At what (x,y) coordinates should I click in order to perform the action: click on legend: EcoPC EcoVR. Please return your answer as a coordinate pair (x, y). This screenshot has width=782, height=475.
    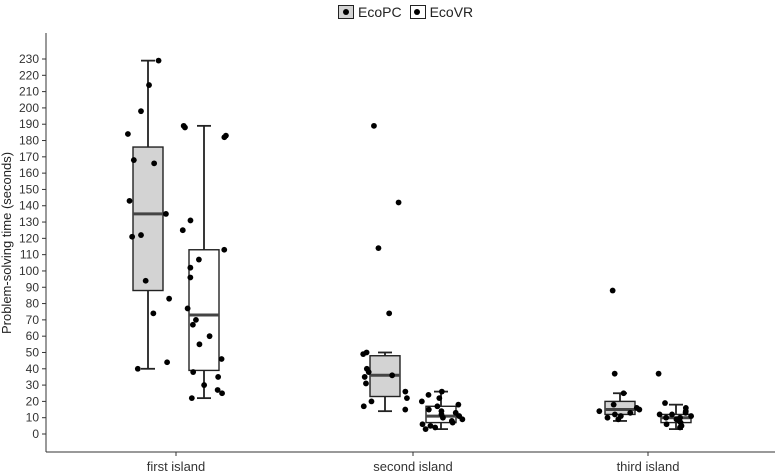
    Looking at the image, I should click on (407, 12).